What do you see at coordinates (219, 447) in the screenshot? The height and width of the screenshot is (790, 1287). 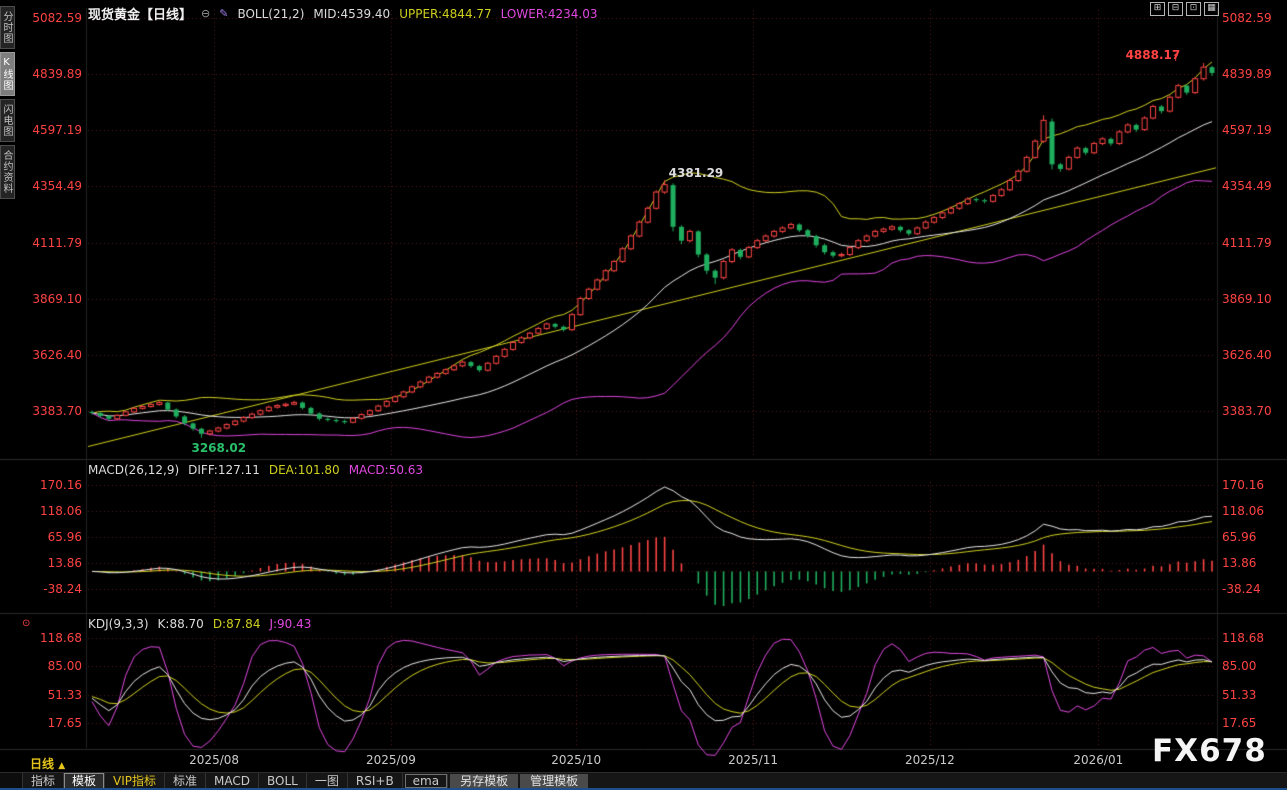 I see `annotation-low: 3268.02` at bounding box center [219, 447].